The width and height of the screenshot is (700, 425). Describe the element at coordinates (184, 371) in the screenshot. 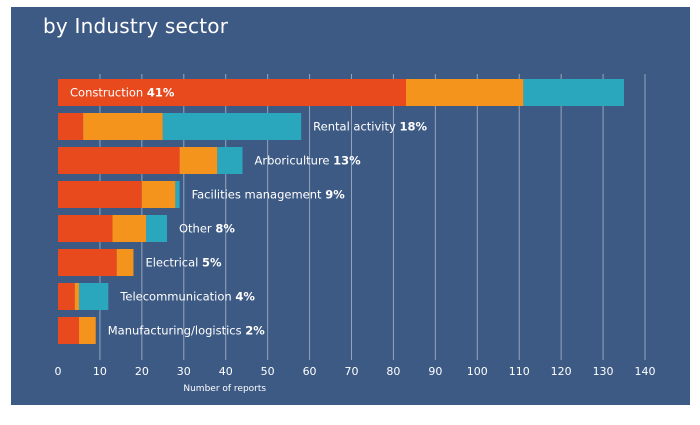

I see `x-tick-label: 30` at that location.